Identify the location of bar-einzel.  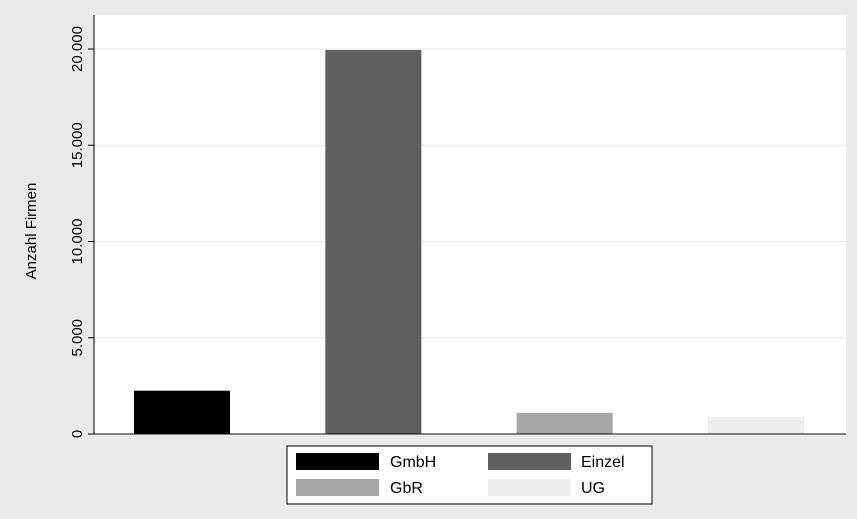
(373, 242).